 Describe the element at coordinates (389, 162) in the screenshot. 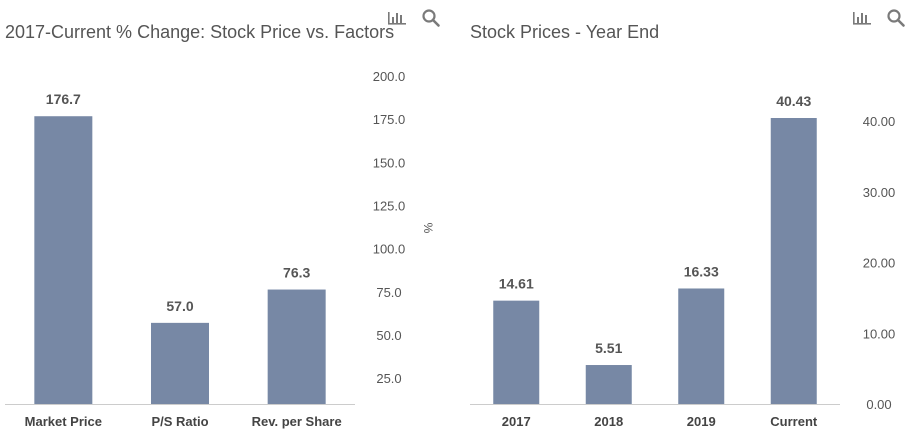

I see `y-tick-label: 150.0` at that location.